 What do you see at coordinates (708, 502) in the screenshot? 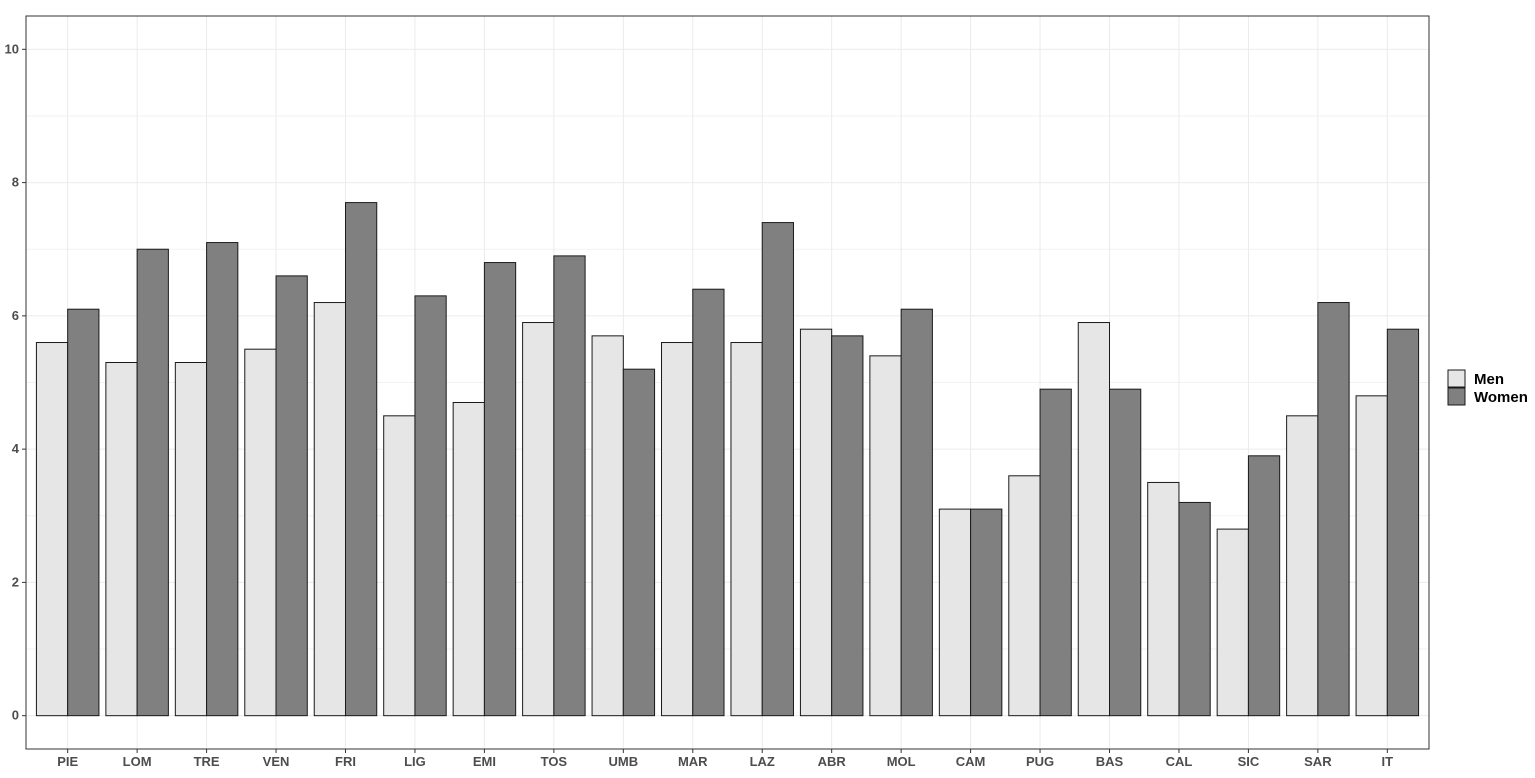
I see `bar-women-mar` at bounding box center [708, 502].